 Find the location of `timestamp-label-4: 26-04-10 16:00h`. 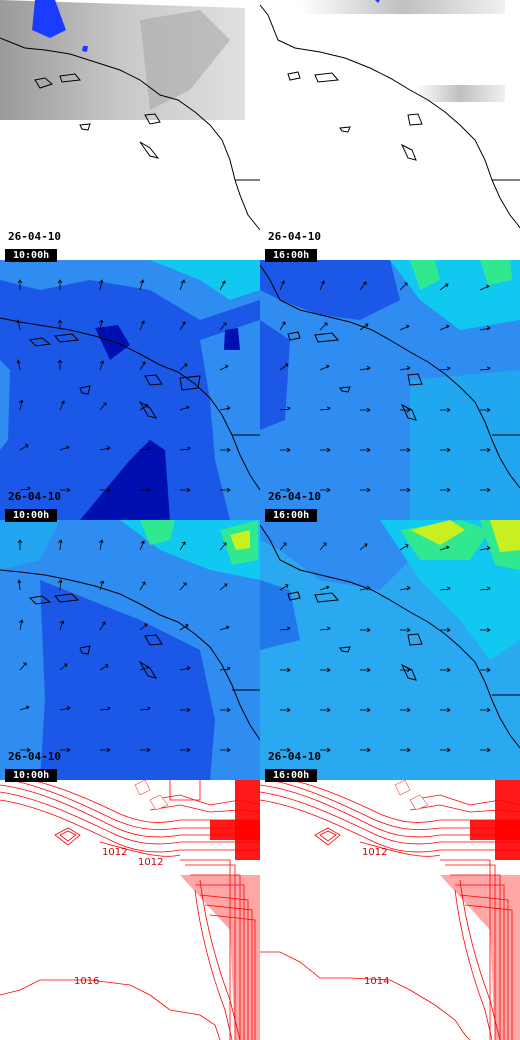

timestamp-label-4: 26-04-10 16:00h is located at coordinates (293, 506).